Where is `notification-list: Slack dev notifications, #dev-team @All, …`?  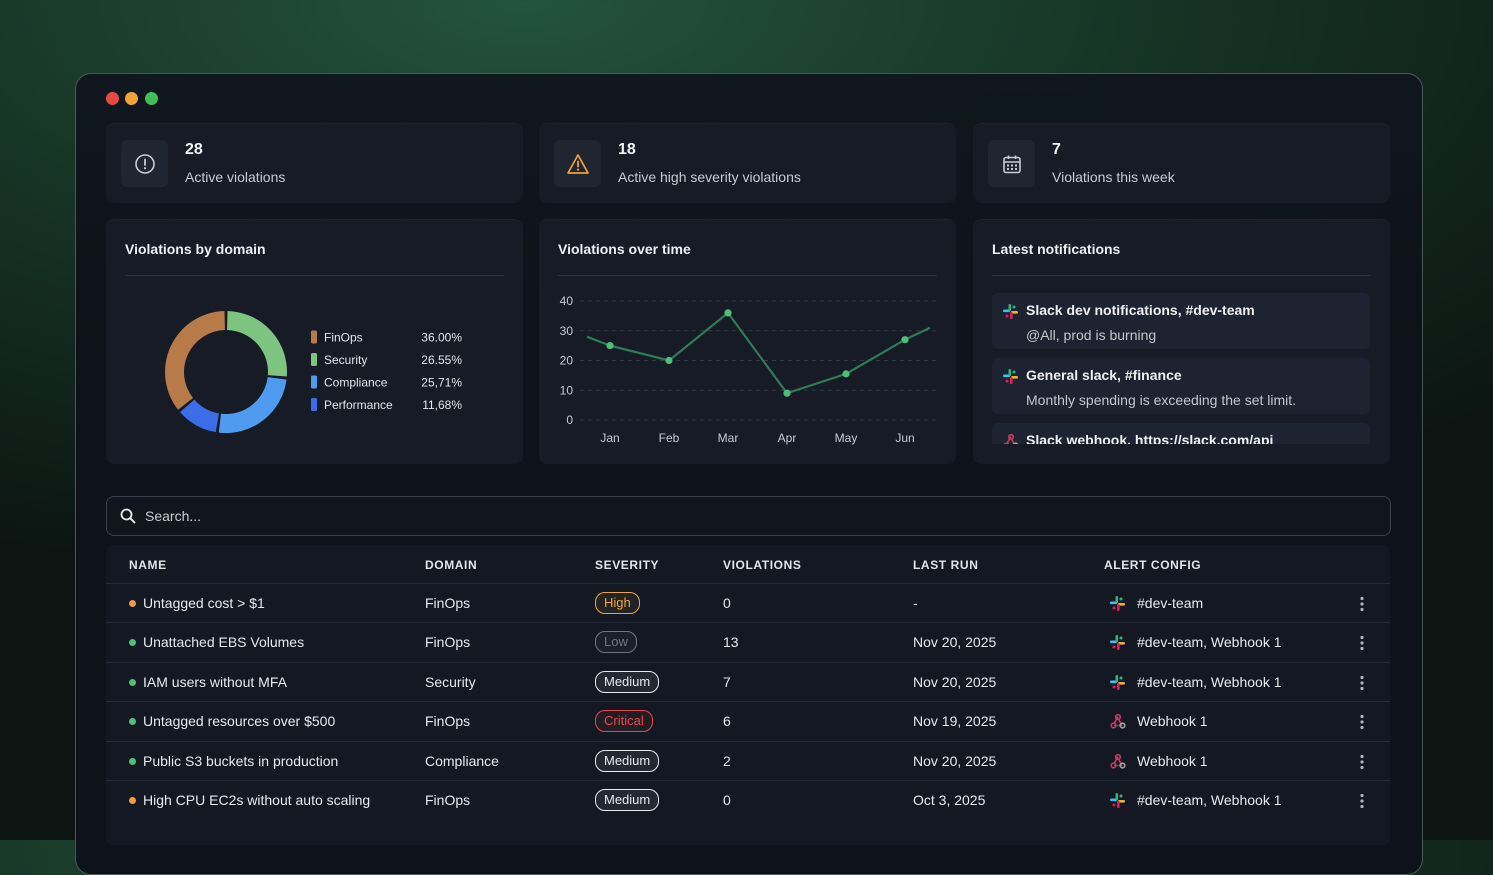 notification-list: Slack dev notifications, #dev-team @All, … is located at coordinates (1181, 368).